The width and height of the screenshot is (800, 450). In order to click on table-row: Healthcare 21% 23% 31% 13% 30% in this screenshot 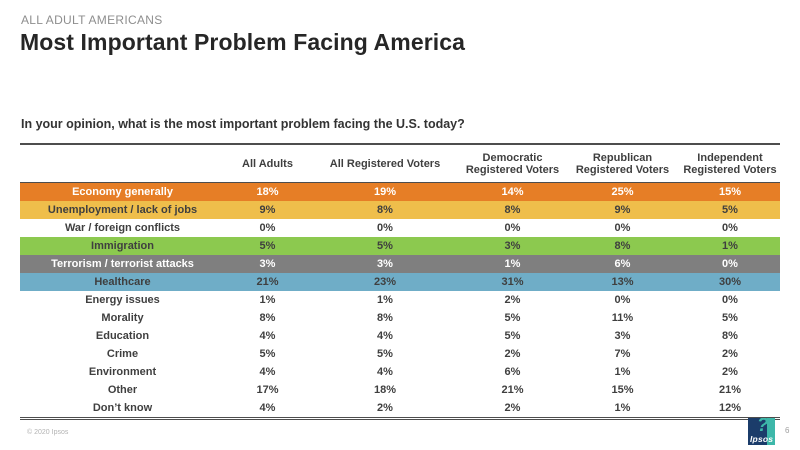, I will do `click(400, 282)`.